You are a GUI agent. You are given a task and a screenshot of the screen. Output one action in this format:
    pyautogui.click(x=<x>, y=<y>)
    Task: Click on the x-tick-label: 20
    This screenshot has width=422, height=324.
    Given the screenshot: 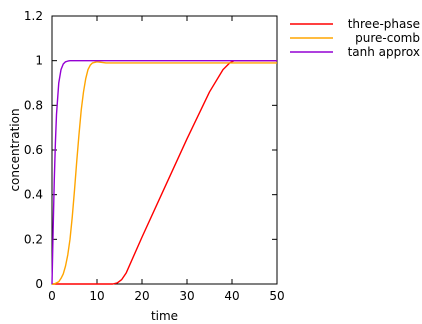 What is the action you would take?
    pyautogui.click(x=141, y=296)
    